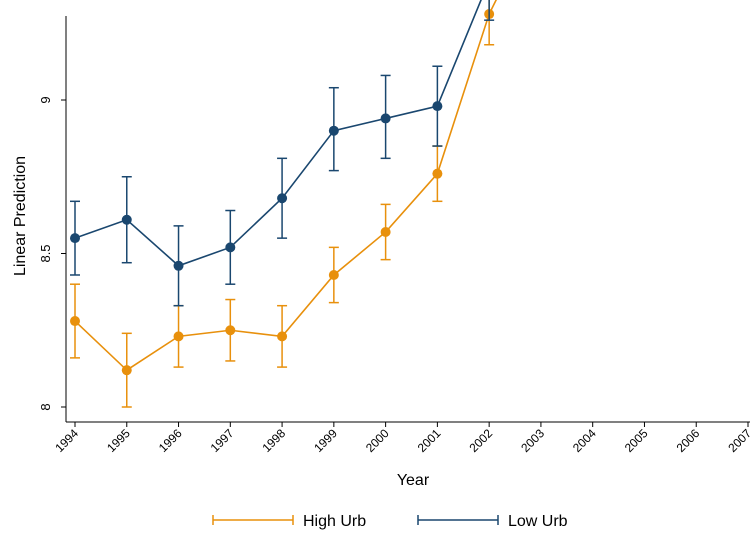  What do you see at coordinates (289, 521) in the screenshot?
I see `legend-item: High Urb` at bounding box center [289, 521].